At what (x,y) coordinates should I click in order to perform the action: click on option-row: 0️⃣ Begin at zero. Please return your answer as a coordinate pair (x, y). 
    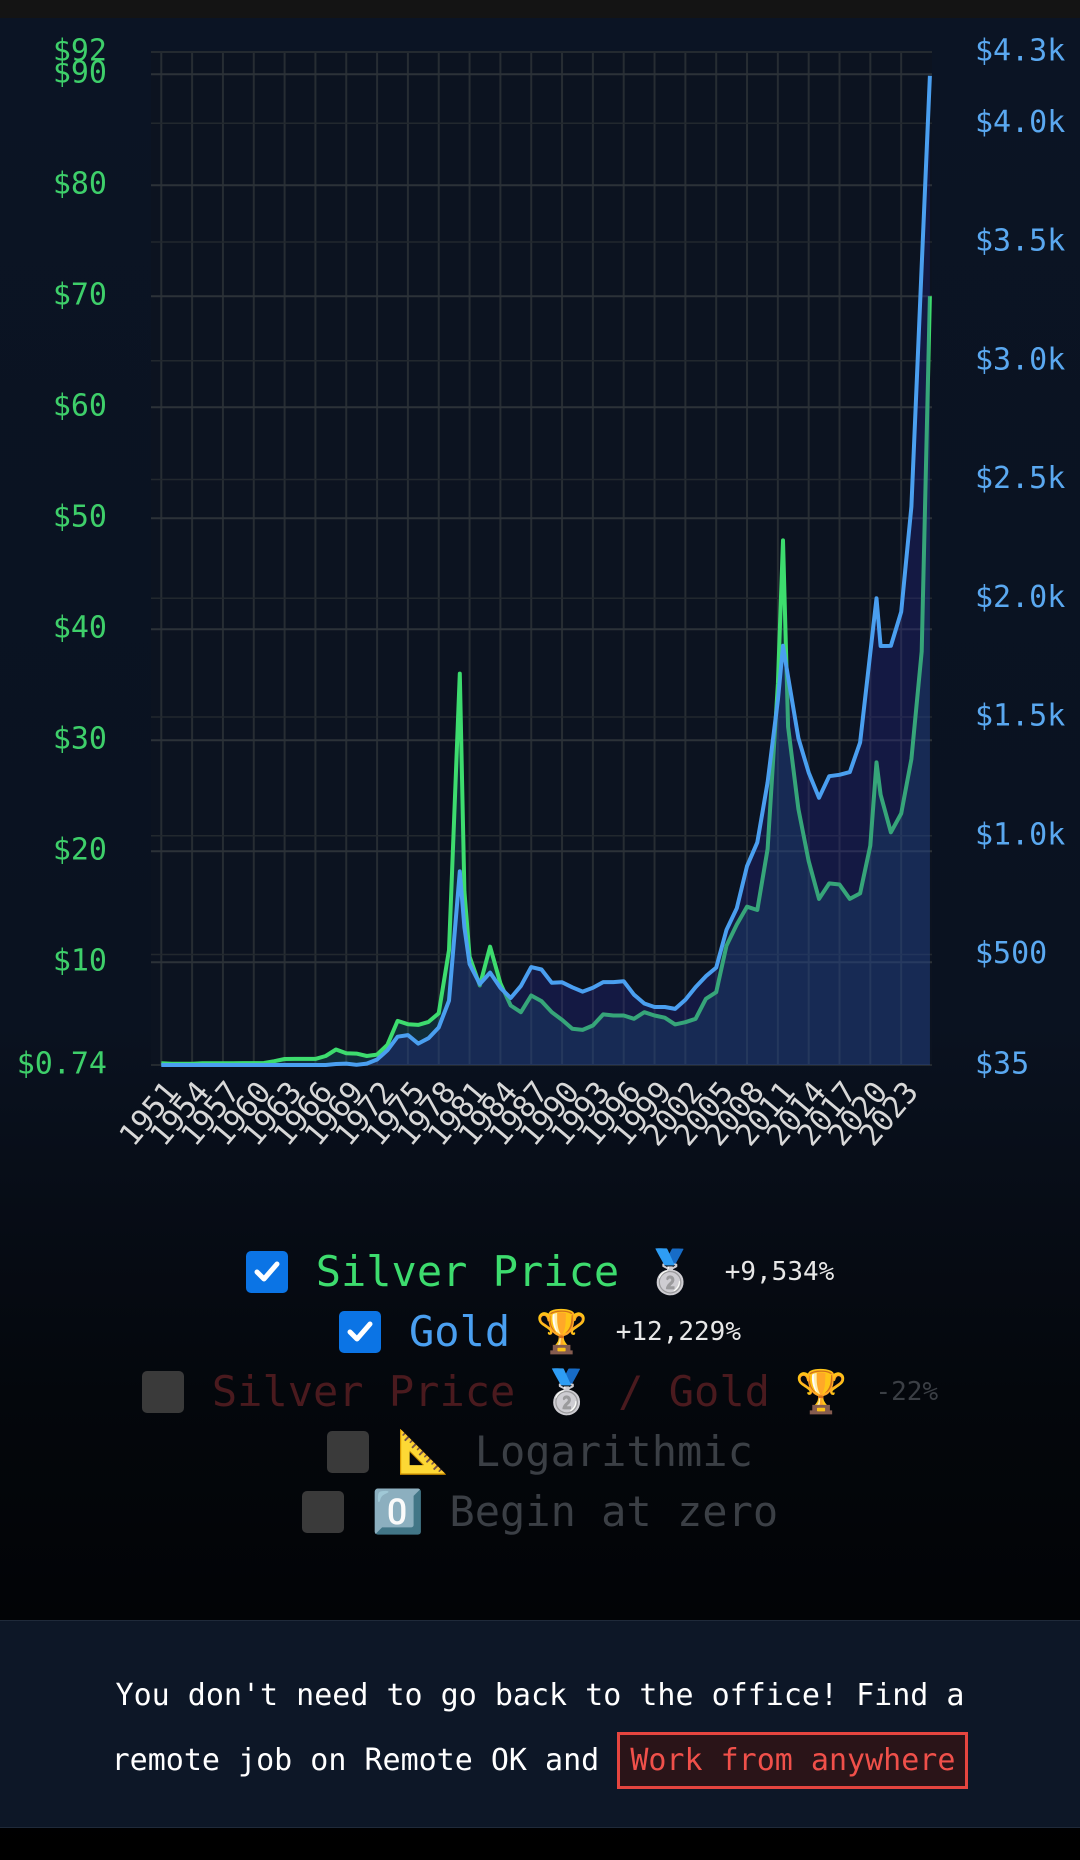
    Looking at the image, I should click on (540, 1512).